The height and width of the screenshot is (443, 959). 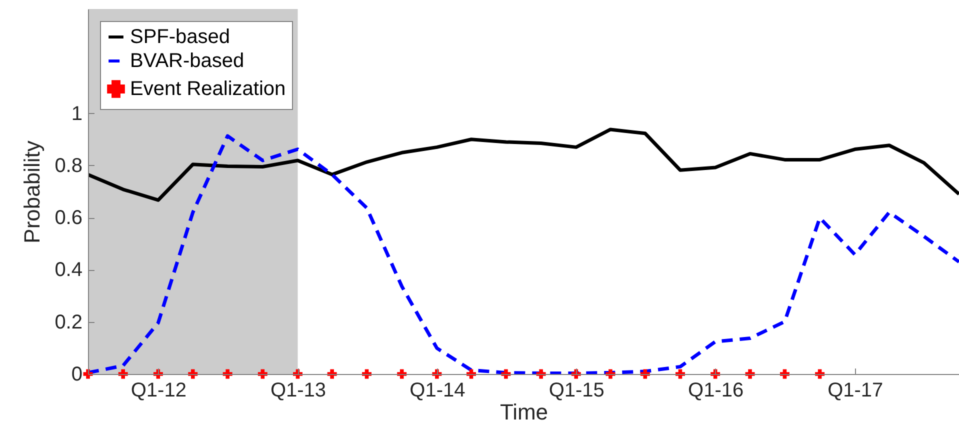 What do you see at coordinates (68, 218) in the screenshot?
I see `y-tick-label: 0.6` at bounding box center [68, 218].